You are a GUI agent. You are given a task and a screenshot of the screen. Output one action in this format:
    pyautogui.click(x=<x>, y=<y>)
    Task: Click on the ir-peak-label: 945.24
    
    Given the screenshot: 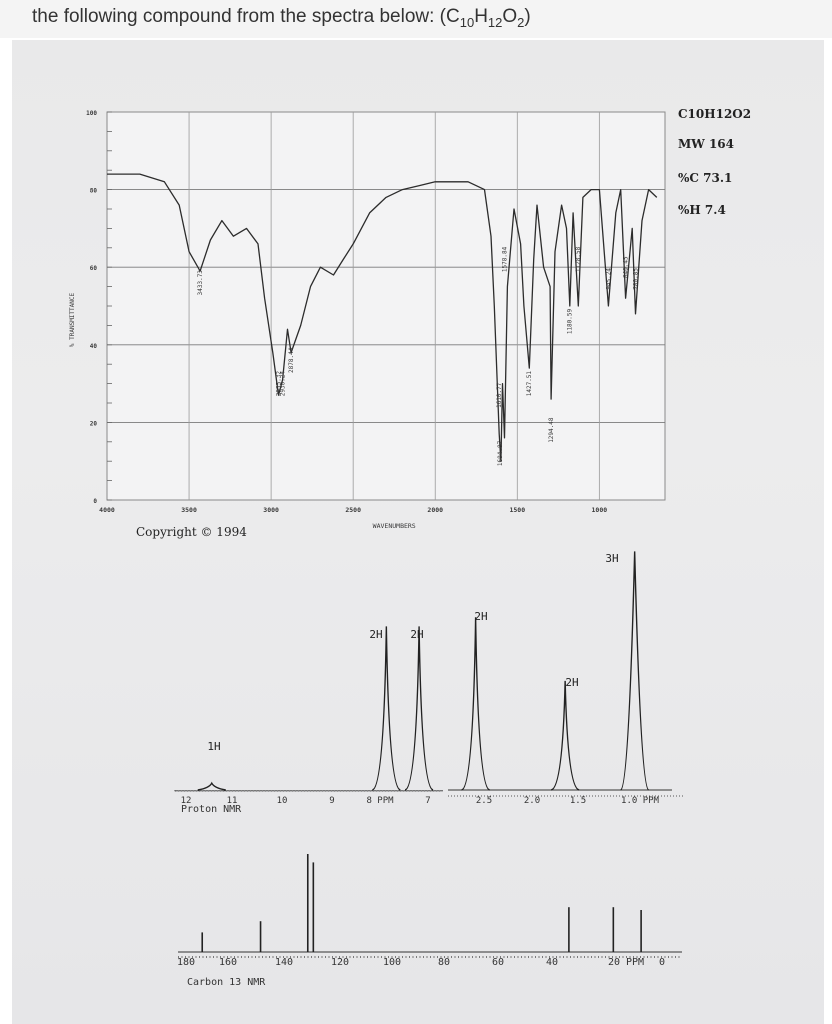 What is the action you would take?
    pyautogui.click(x=608, y=279)
    